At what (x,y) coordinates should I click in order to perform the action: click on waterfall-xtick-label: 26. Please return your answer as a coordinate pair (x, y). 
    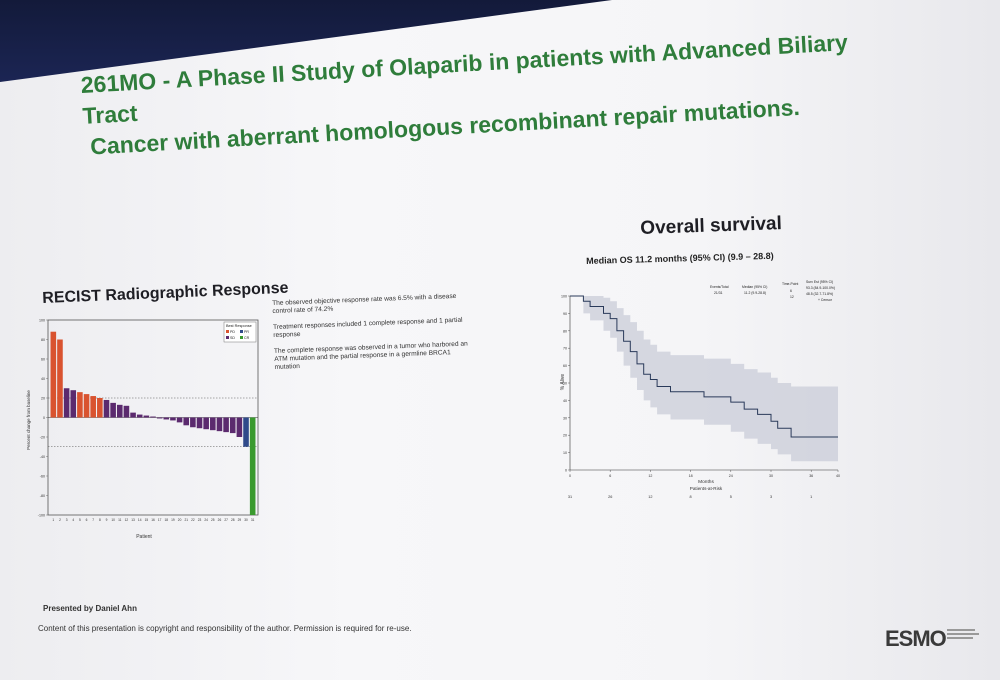
    Looking at the image, I should click on (220, 520).